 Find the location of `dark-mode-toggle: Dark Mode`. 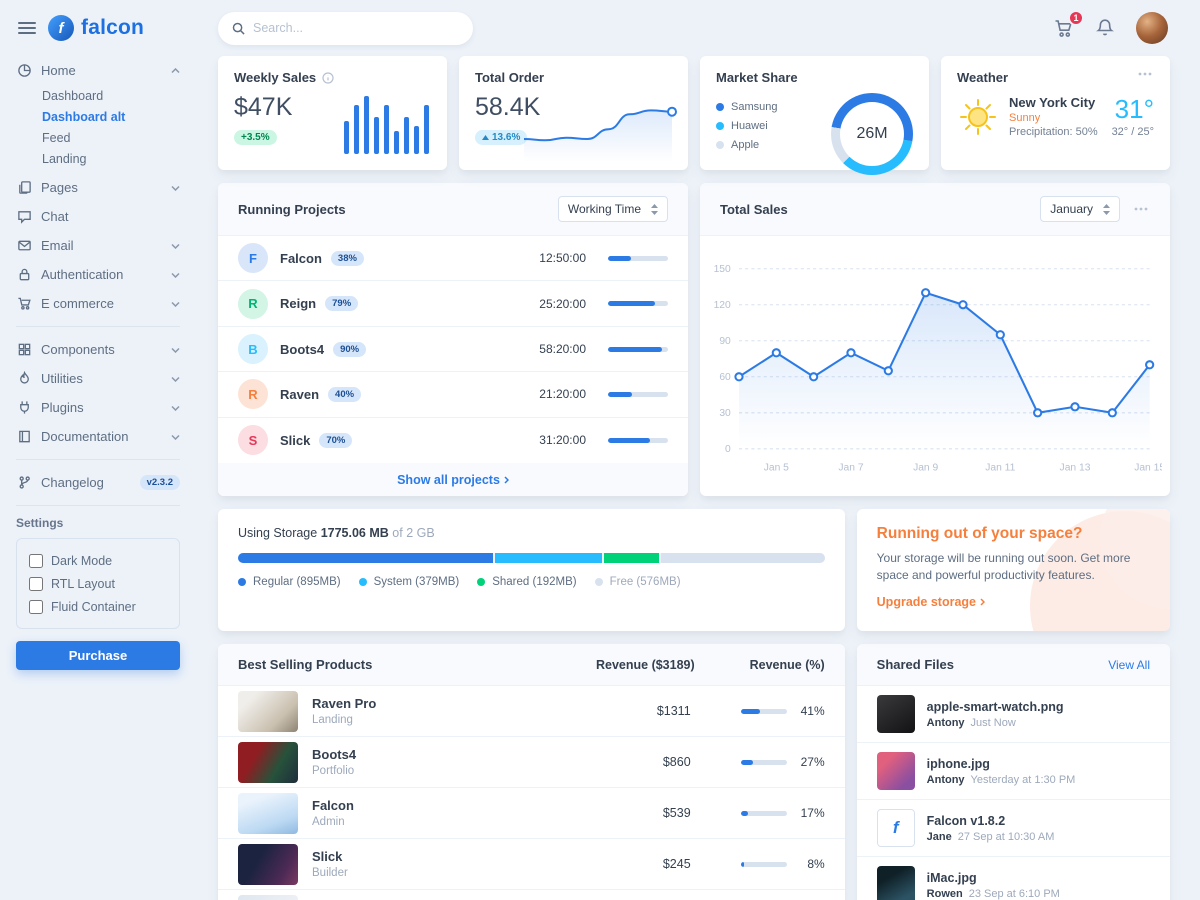

dark-mode-toggle: Dark Mode is located at coordinates (98, 560).